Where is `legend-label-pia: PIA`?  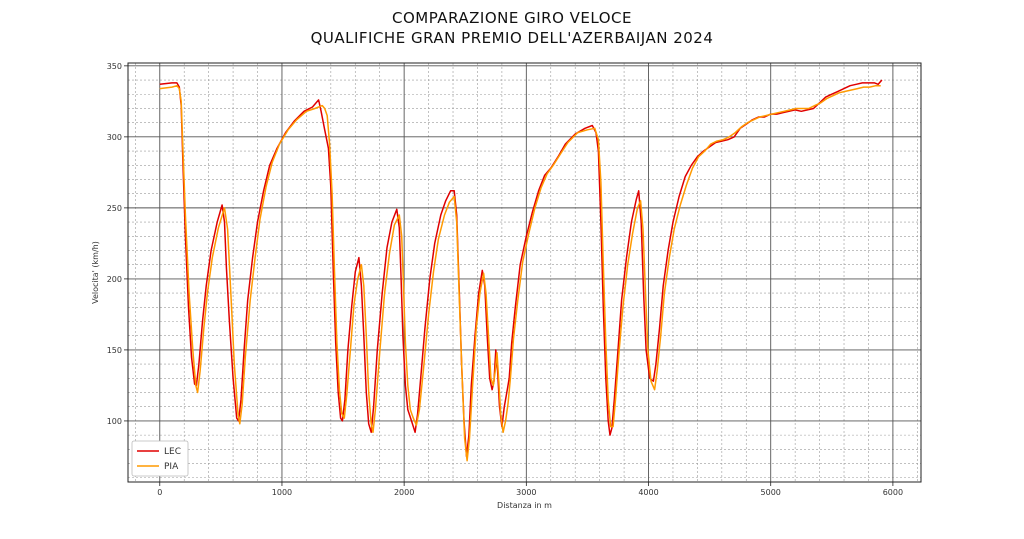 legend-label-pia: PIA is located at coordinates (171, 467).